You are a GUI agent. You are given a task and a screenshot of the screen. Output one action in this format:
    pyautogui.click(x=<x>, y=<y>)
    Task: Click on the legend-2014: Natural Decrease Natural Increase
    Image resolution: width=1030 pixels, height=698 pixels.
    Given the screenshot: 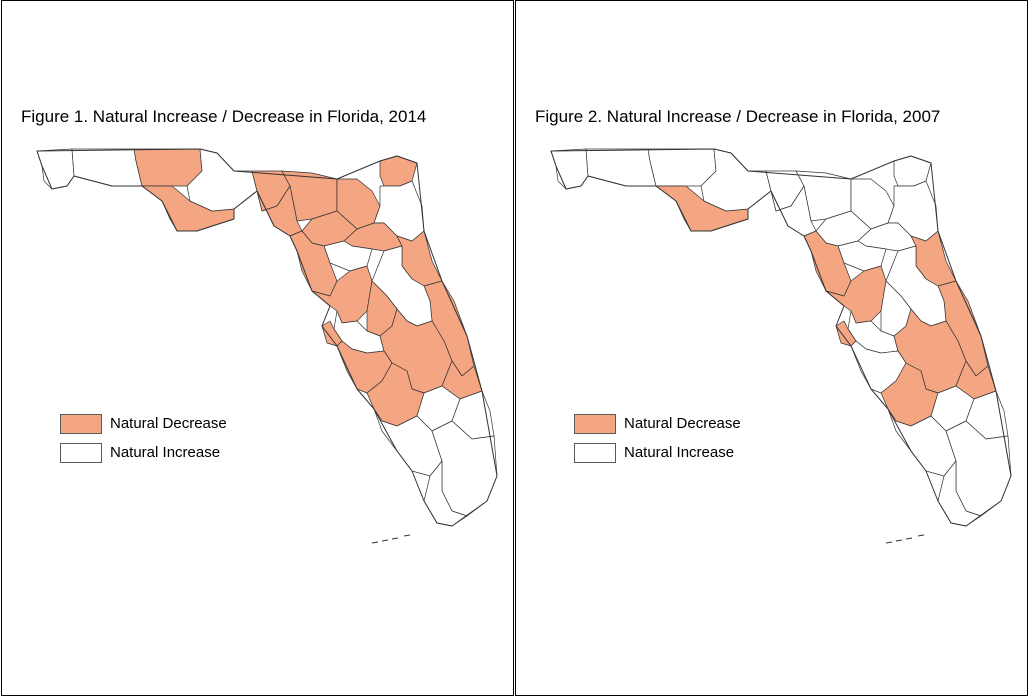 What is the action you would take?
    pyautogui.click(x=143, y=438)
    